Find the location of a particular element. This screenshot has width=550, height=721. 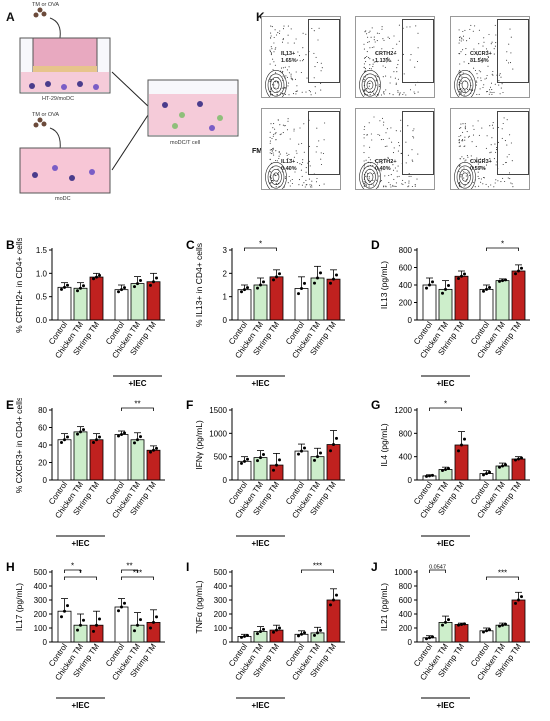

panel-label: F is located at coordinates (189, 405).